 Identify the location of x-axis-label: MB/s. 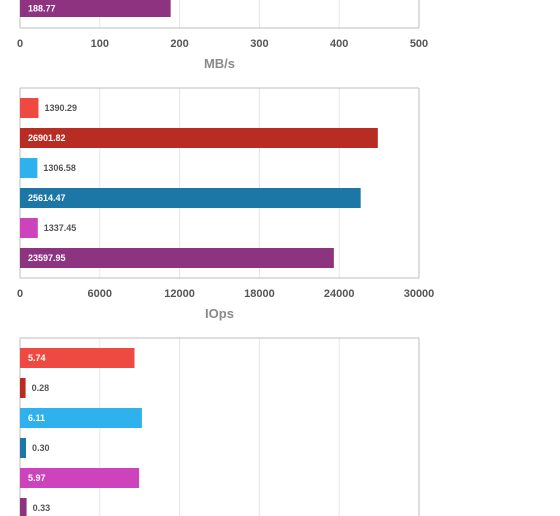
(219, 63).